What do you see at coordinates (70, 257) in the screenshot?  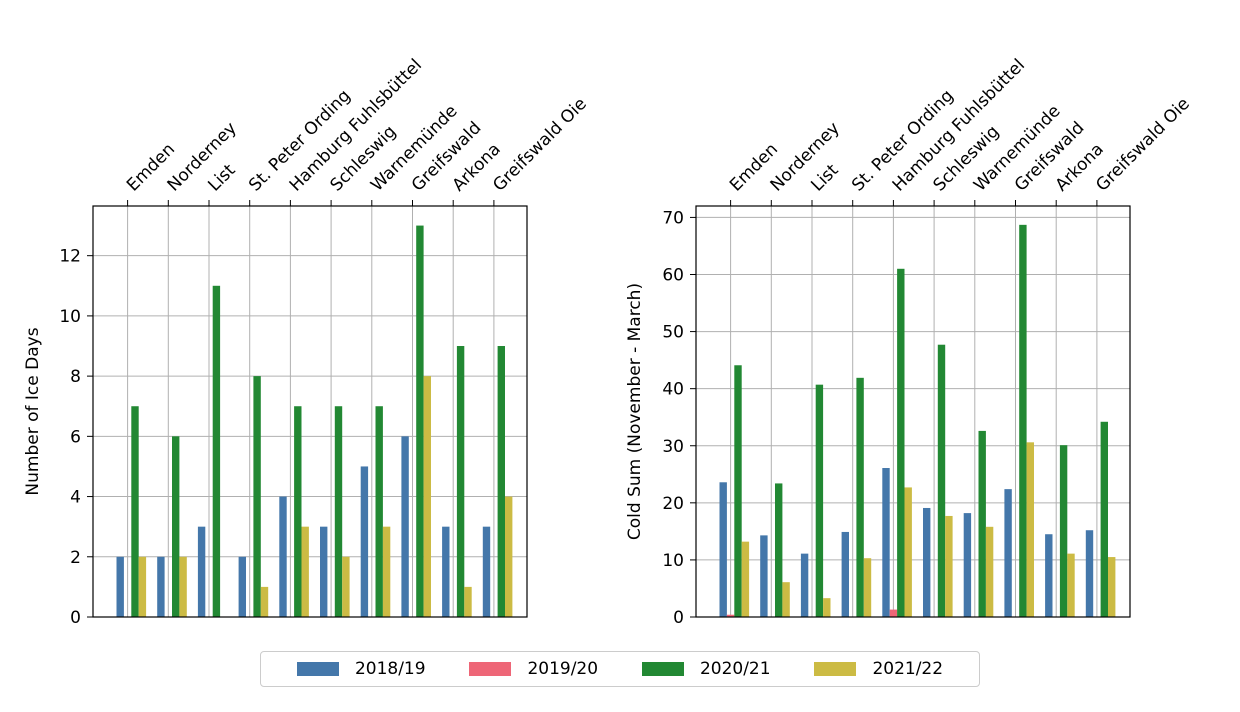 I see `y-tick-label: 12` at bounding box center [70, 257].